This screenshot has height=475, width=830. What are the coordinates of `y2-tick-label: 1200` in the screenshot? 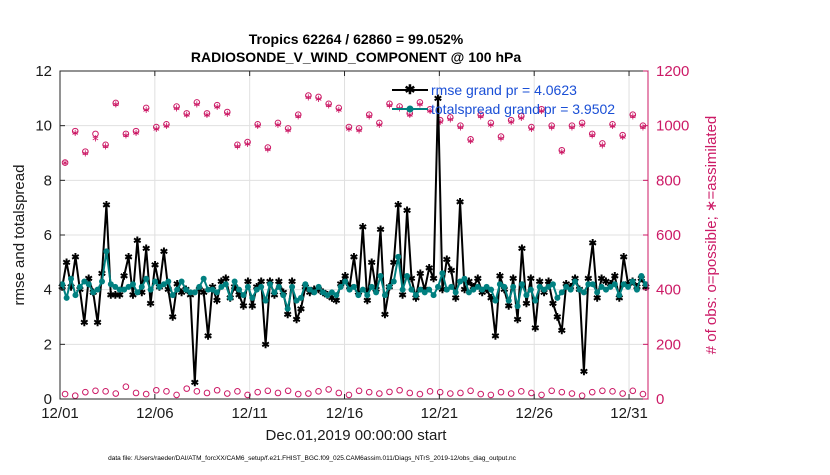 It's located at (672, 71).